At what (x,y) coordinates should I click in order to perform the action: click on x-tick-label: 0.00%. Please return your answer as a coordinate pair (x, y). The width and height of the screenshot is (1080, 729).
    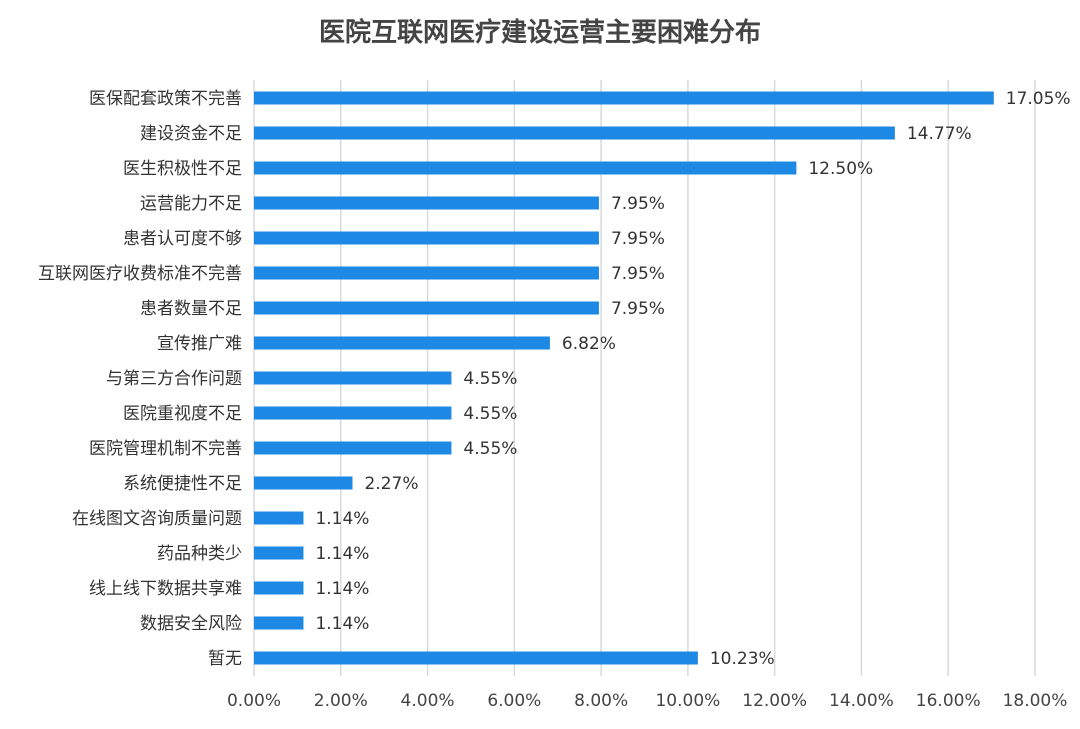
    Looking at the image, I should click on (254, 701).